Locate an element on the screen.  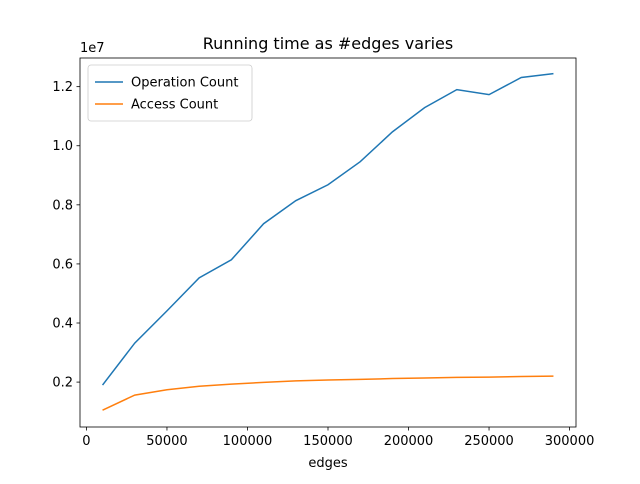
y-tick-label: 0.6 is located at coordinates (62, 264).